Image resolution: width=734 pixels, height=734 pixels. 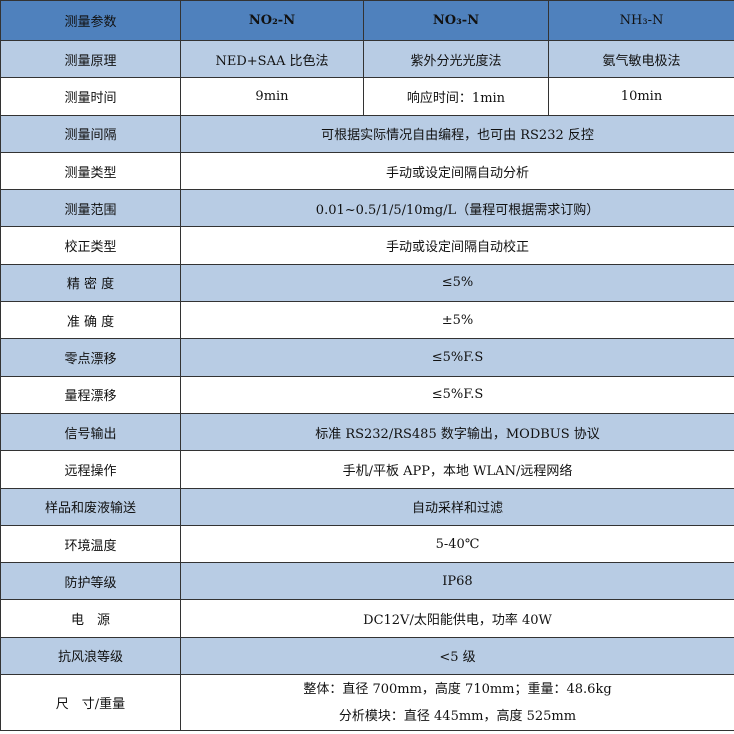 What do you see at coordinates (457, 171) in the screenshot?
I see `row-value: 手动或设定间隔自动分析` at bounding box center [457, 171].